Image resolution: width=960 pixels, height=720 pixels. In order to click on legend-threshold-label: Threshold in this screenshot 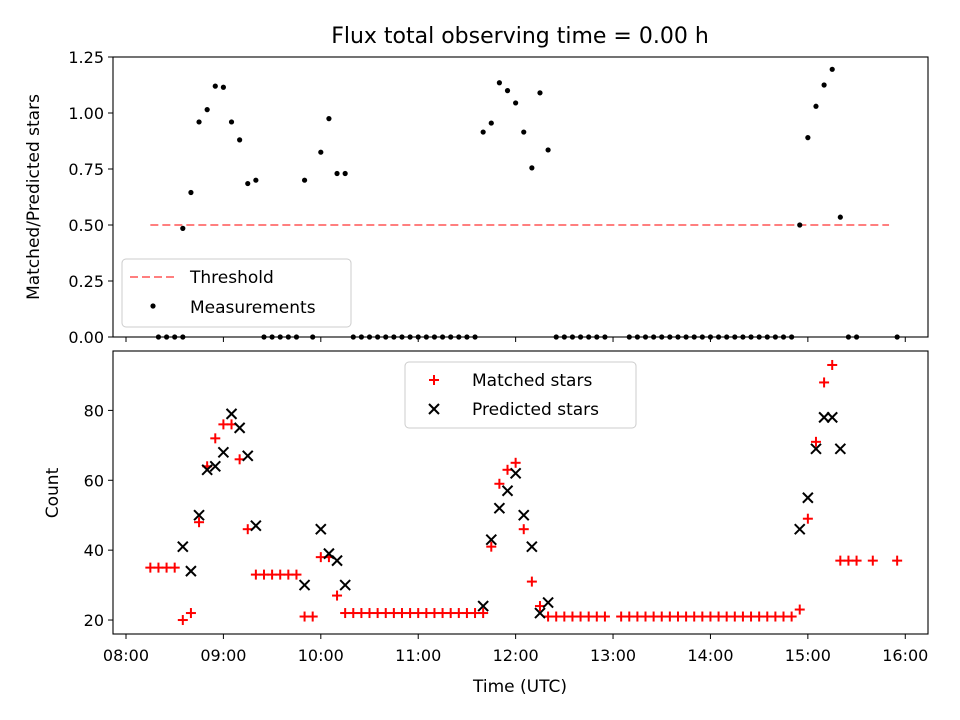, I will do `click(231, 278)`.